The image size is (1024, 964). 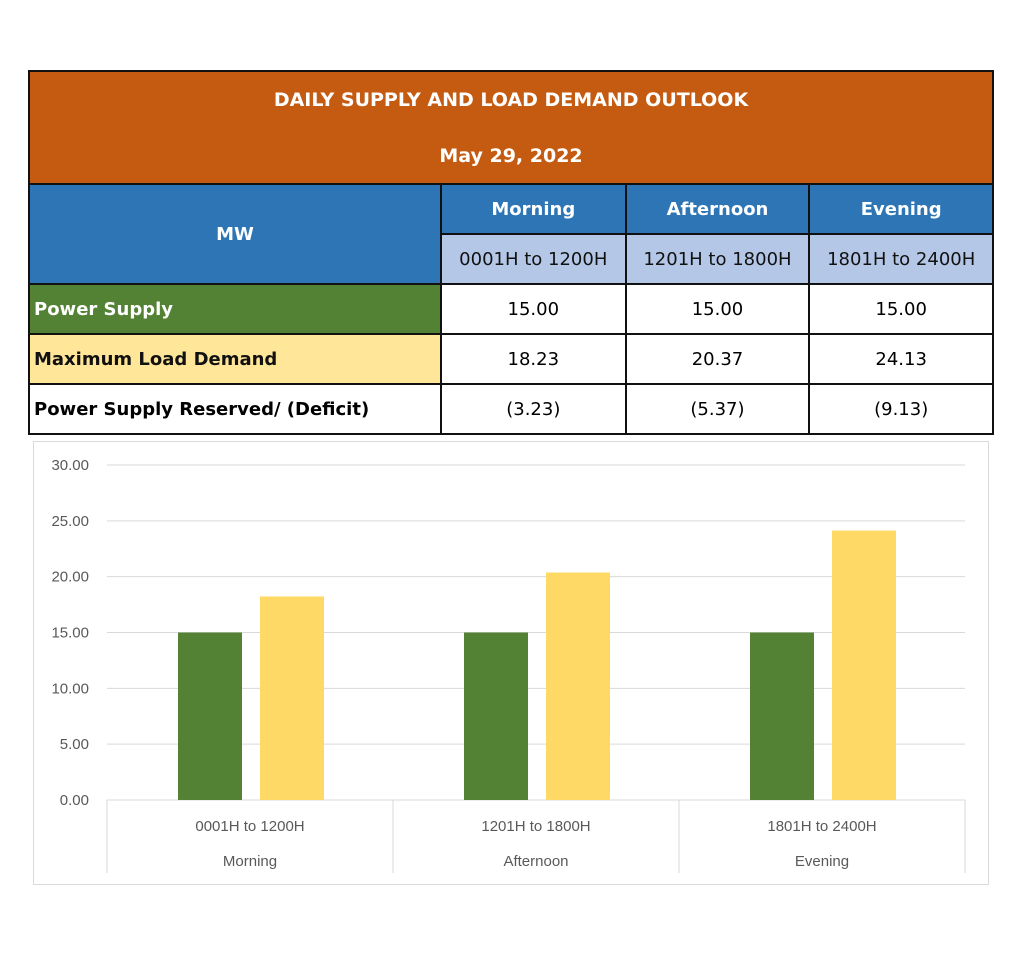 I want to click on y-tick-label: 10.00, so click(x=70, y=688).